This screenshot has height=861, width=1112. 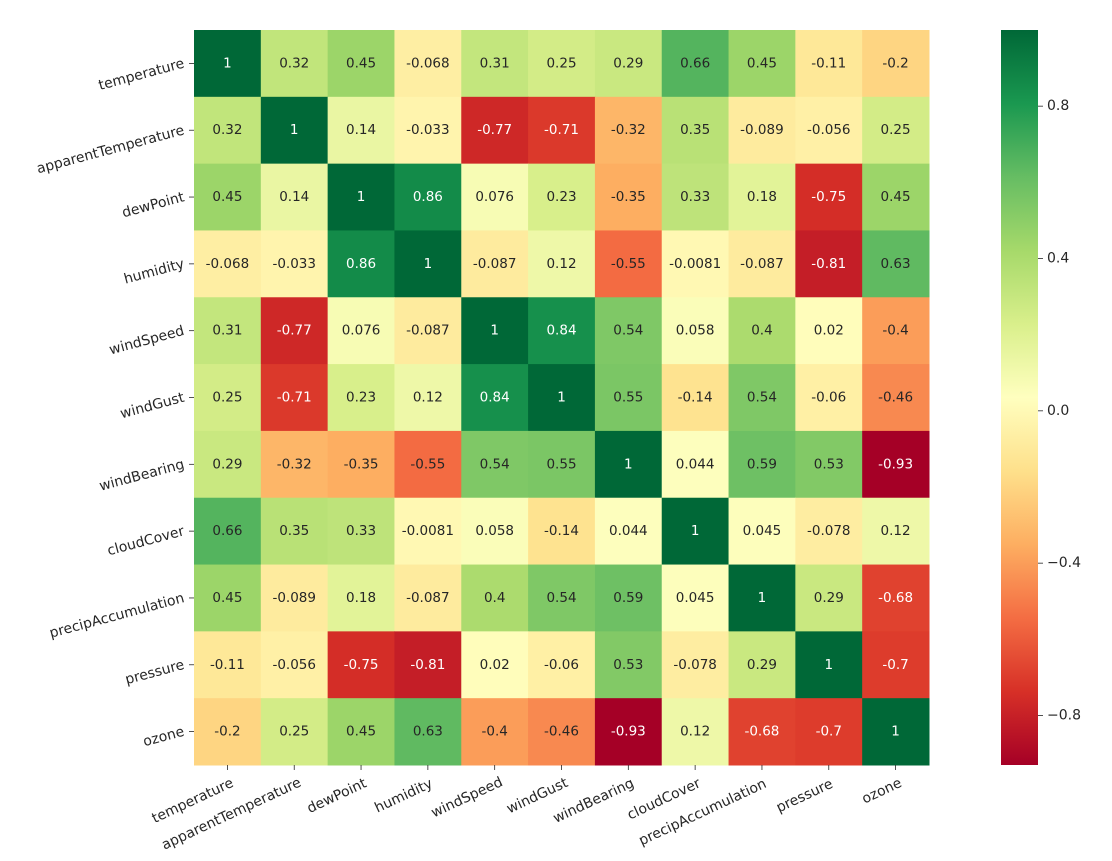 What do you see at coordinates (428, 331) in the screenshot?
I see `heatmap-cell-windSpeed-humidity` at bounding box center [428, 331].